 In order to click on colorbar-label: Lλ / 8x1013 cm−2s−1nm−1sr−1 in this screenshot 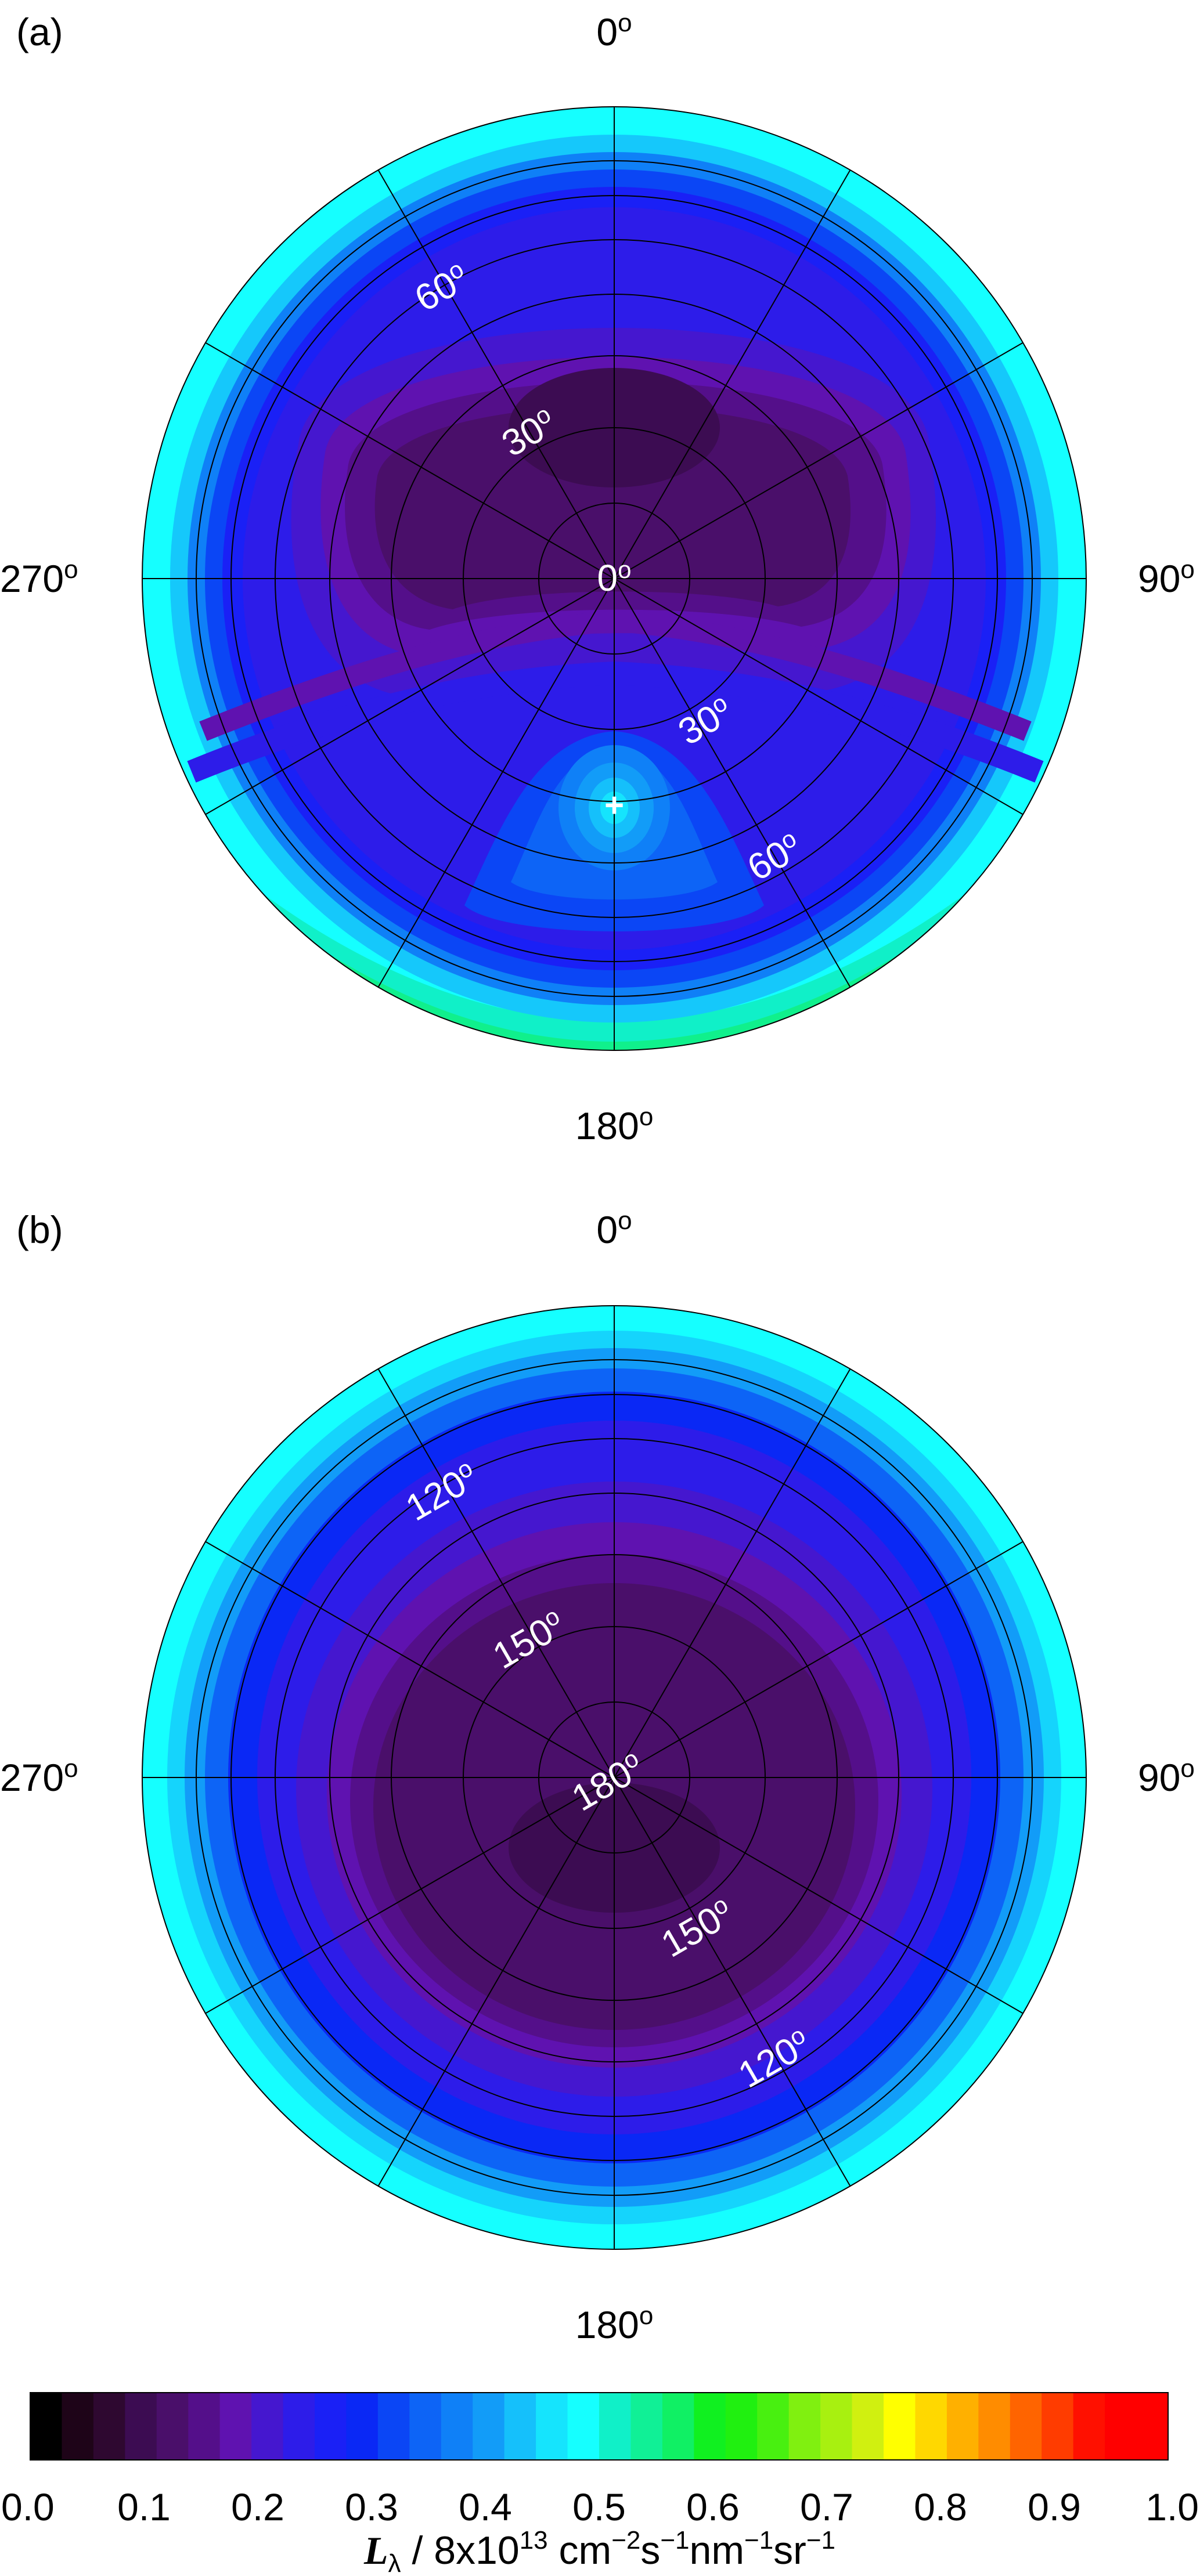, I will do `click(599, 2551)`.